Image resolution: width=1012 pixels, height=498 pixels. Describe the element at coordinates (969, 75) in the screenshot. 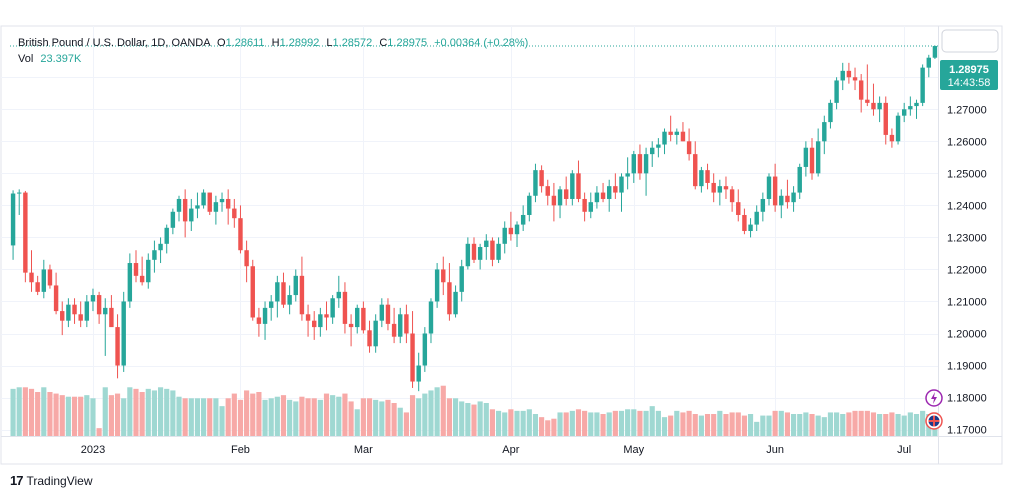

I see `price-tag: 1.28975 14:43:58` at that location.